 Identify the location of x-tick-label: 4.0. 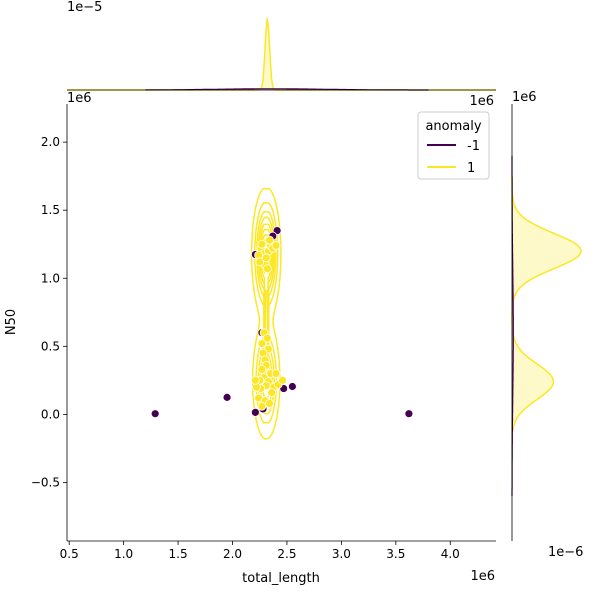
(450, 554).